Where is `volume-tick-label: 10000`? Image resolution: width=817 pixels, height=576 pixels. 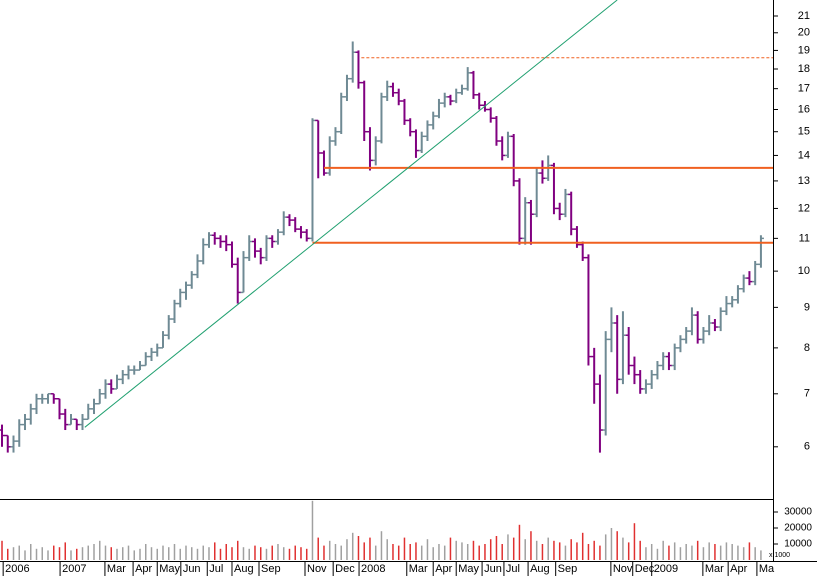 volume-tick-label: 10000 is located at coordinates (798, 544).